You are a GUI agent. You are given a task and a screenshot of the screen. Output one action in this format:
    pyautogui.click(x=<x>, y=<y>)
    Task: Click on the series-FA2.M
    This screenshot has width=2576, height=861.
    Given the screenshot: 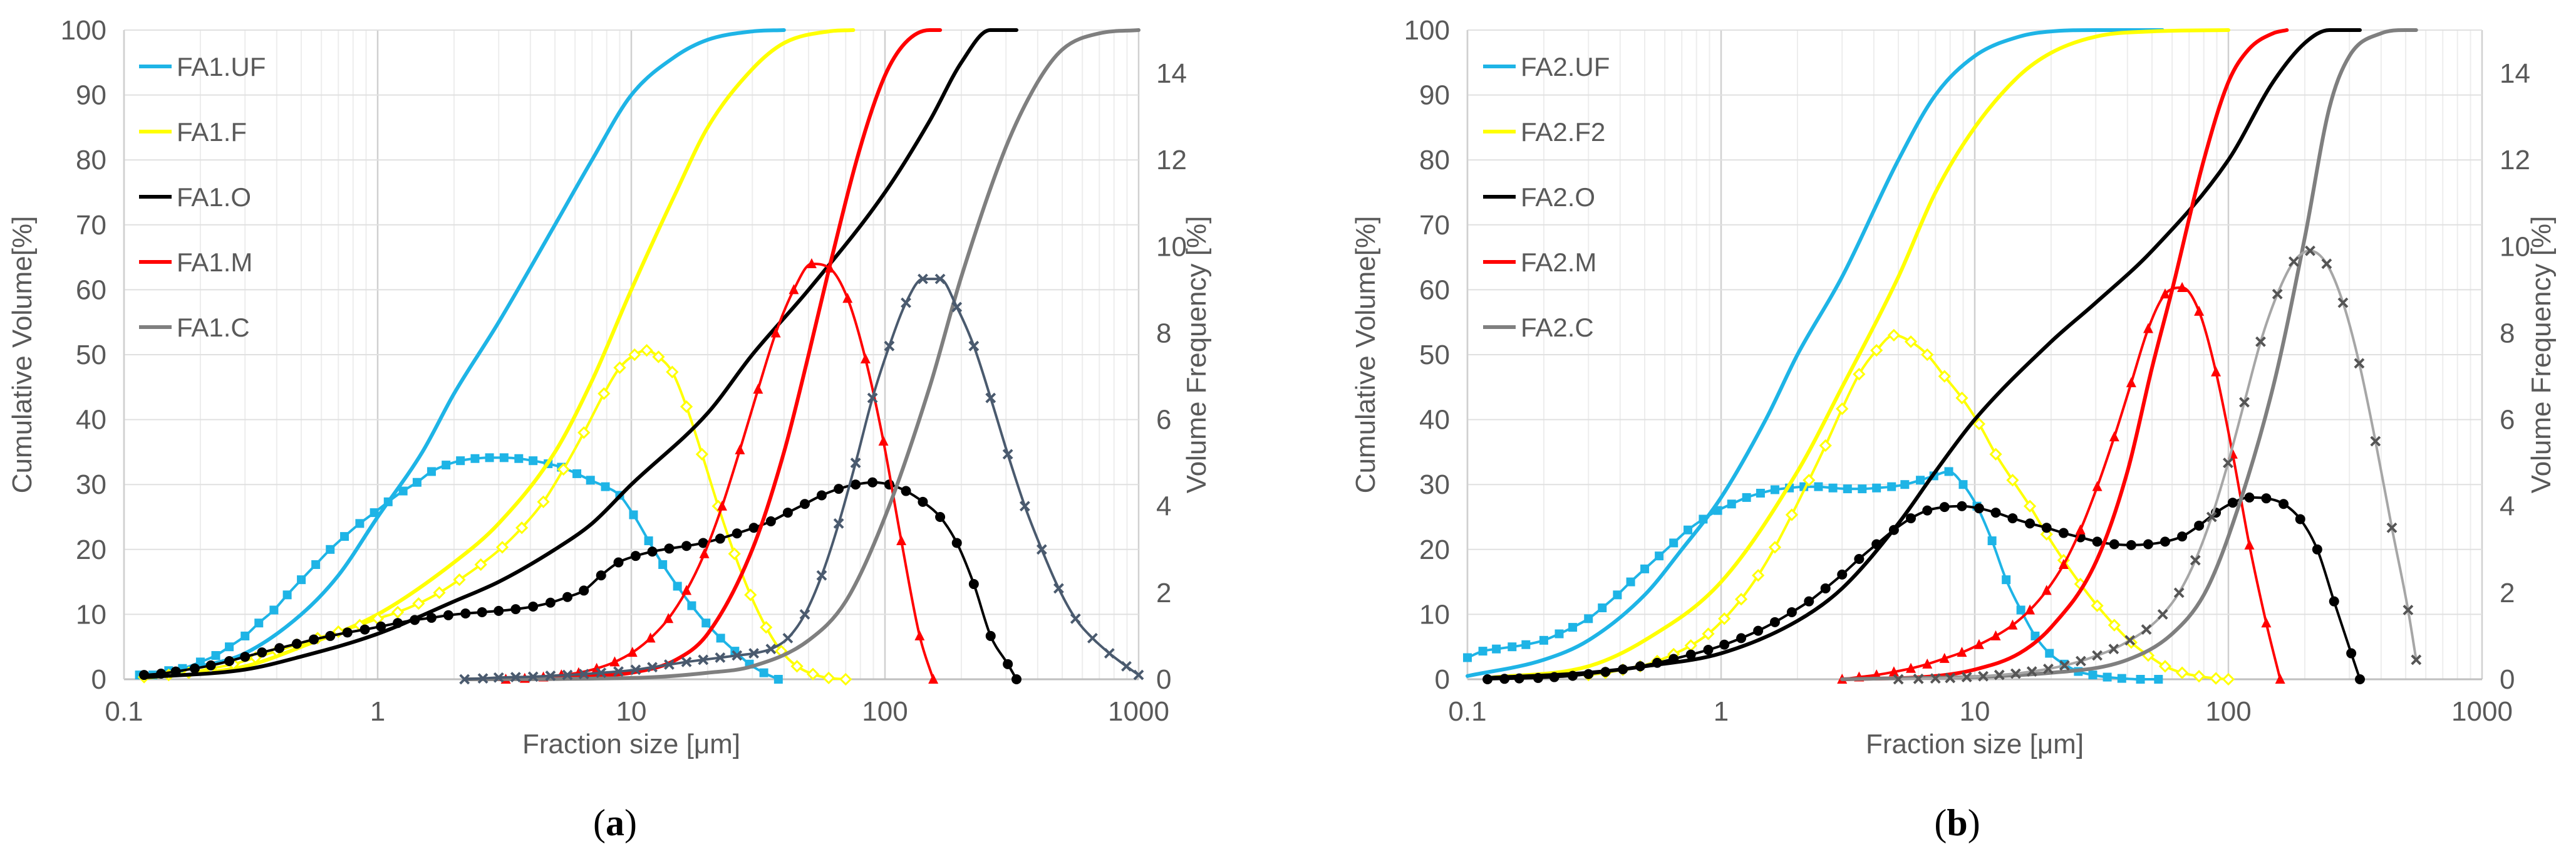 What is the action you would take?
    pyautogui.click(x=2063, y=356)
    